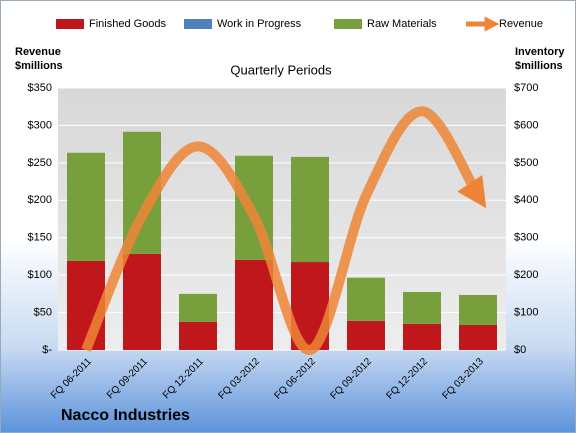  What do you see at coordinates (521, 24) in the screenshot?
I see `legend-label: Revenue` at bounding box center [521, 24].